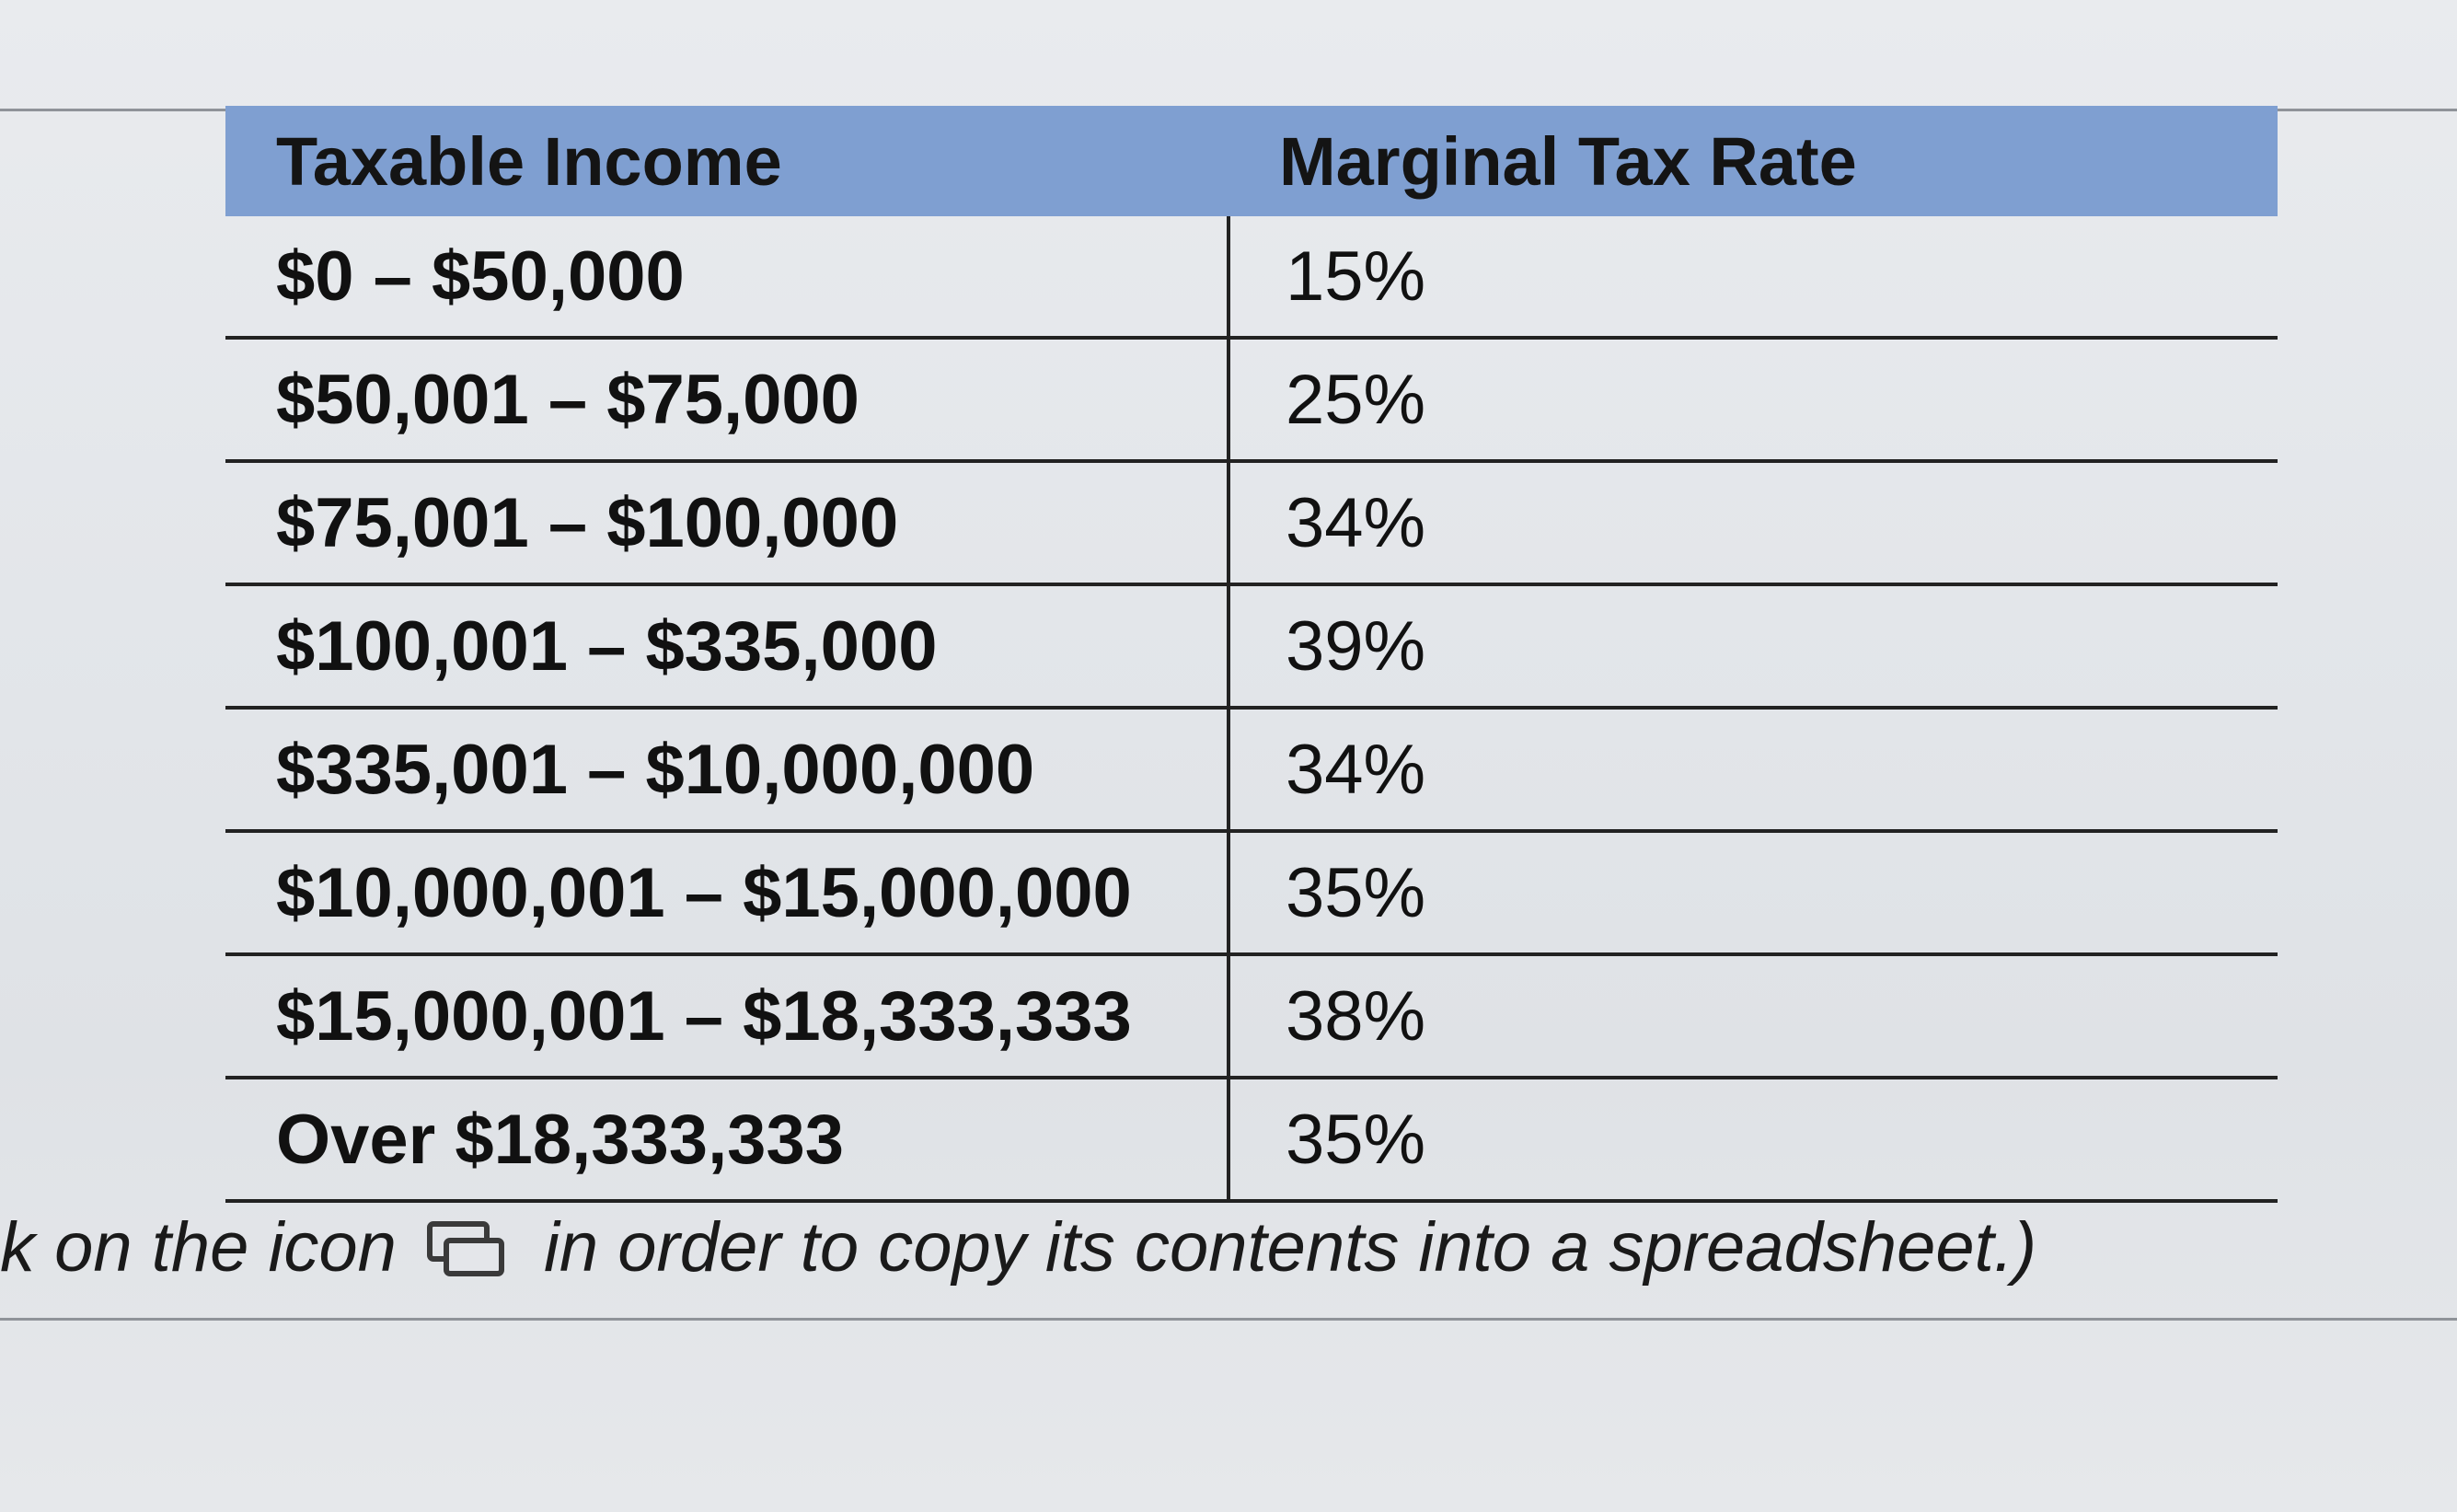  I want to click on bottom-divider, so click(1228, 1319).